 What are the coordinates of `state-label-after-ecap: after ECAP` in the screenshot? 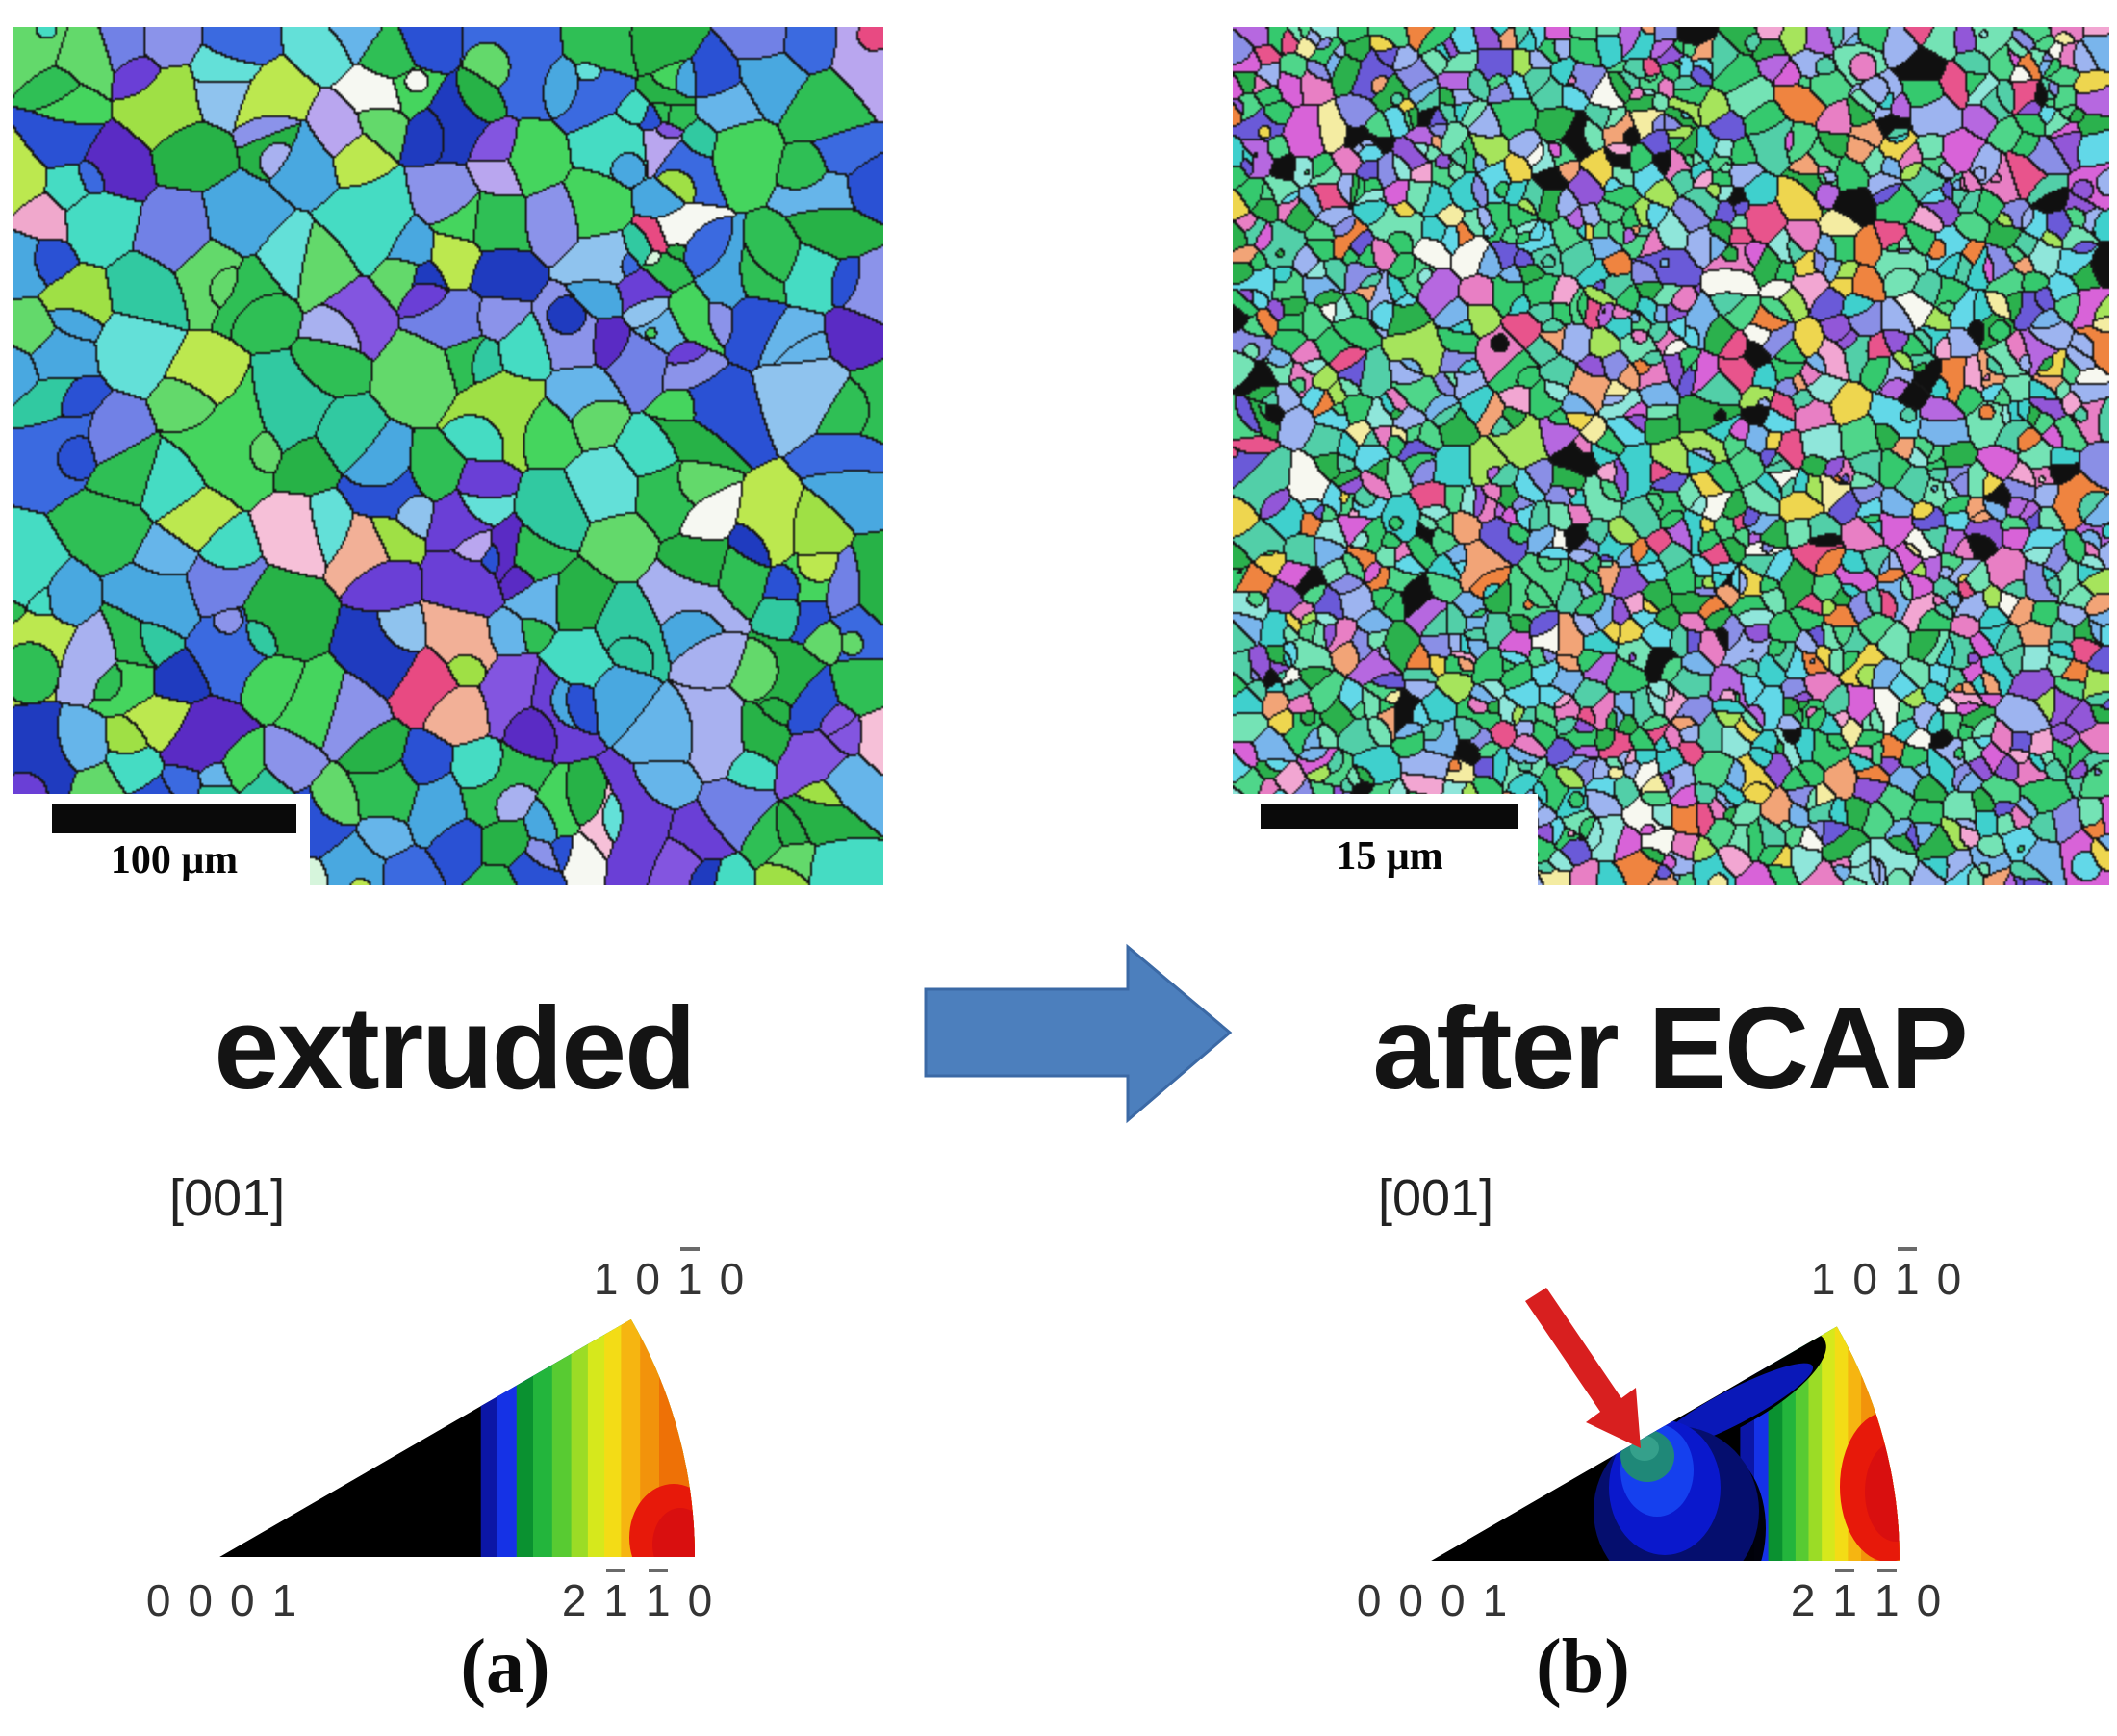 It's located at (1670, 1048).